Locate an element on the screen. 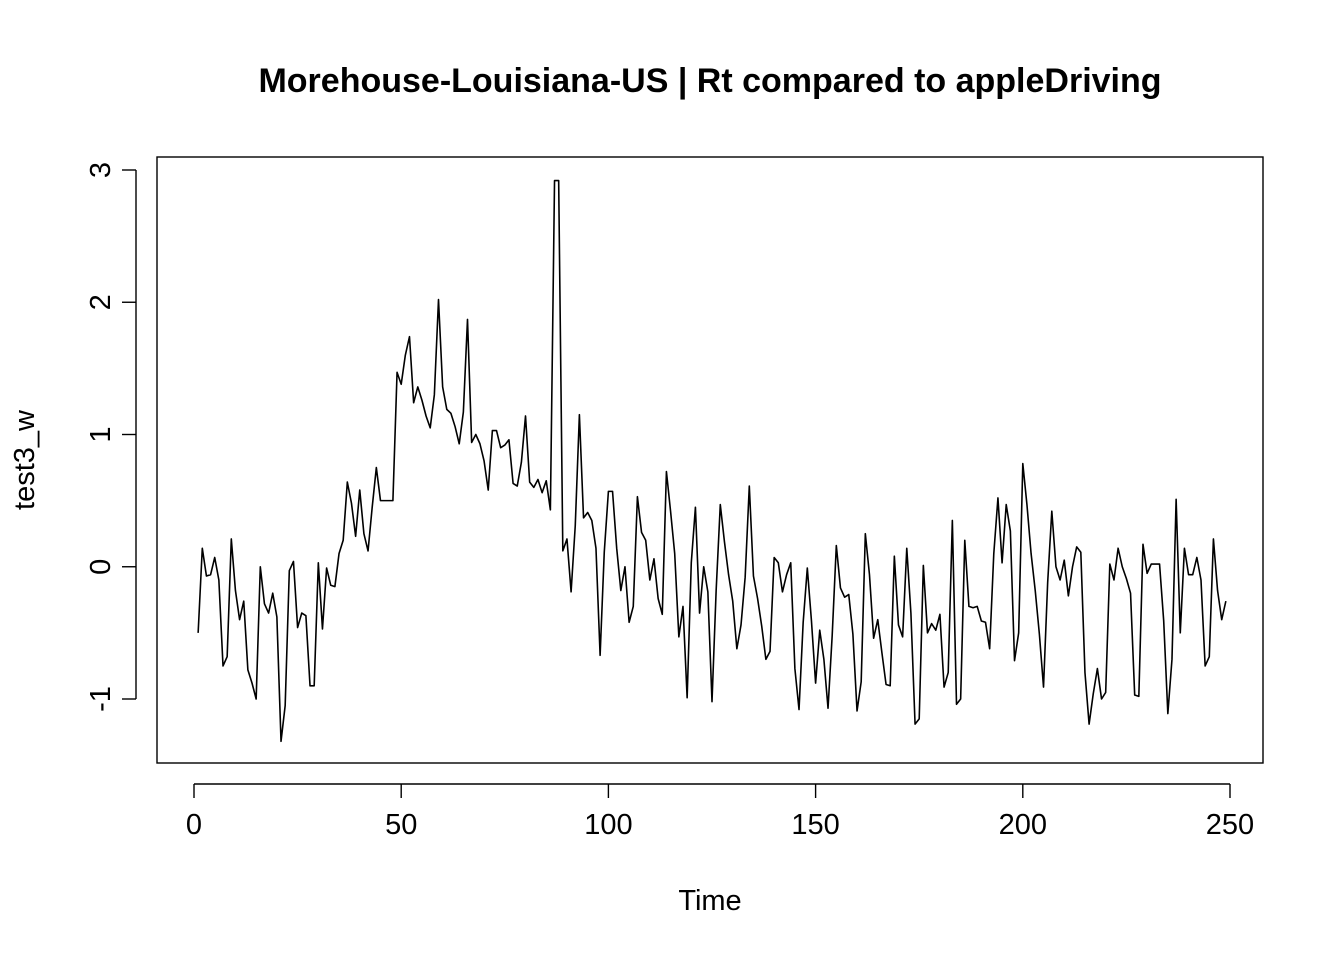 This screenshot has width=1344, height=960. x-tick-label: 250 is located at coordinates (1230, 825).